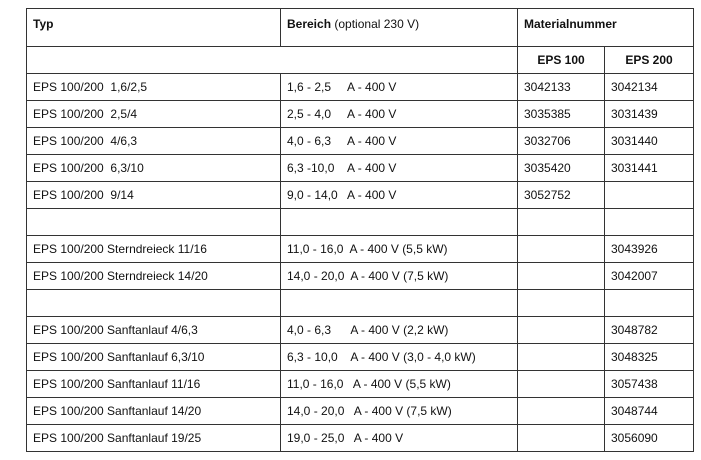 Image resolution: width=701 pixels, height=460 pixels. I want to click on header-label: Bereich, so click(309, 24).